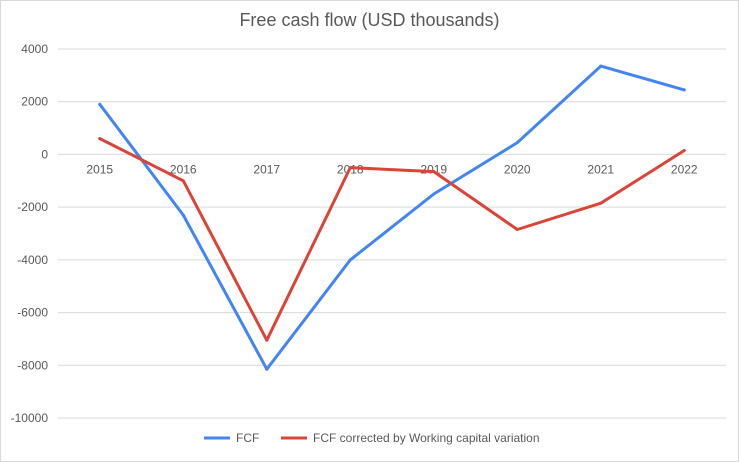 The height and width of the screenshot is (462, 739). What do you see at coordinates (600, 169) in the screenshot?
I see `x-tick-label: 2021` at bounding box center [600, 169].